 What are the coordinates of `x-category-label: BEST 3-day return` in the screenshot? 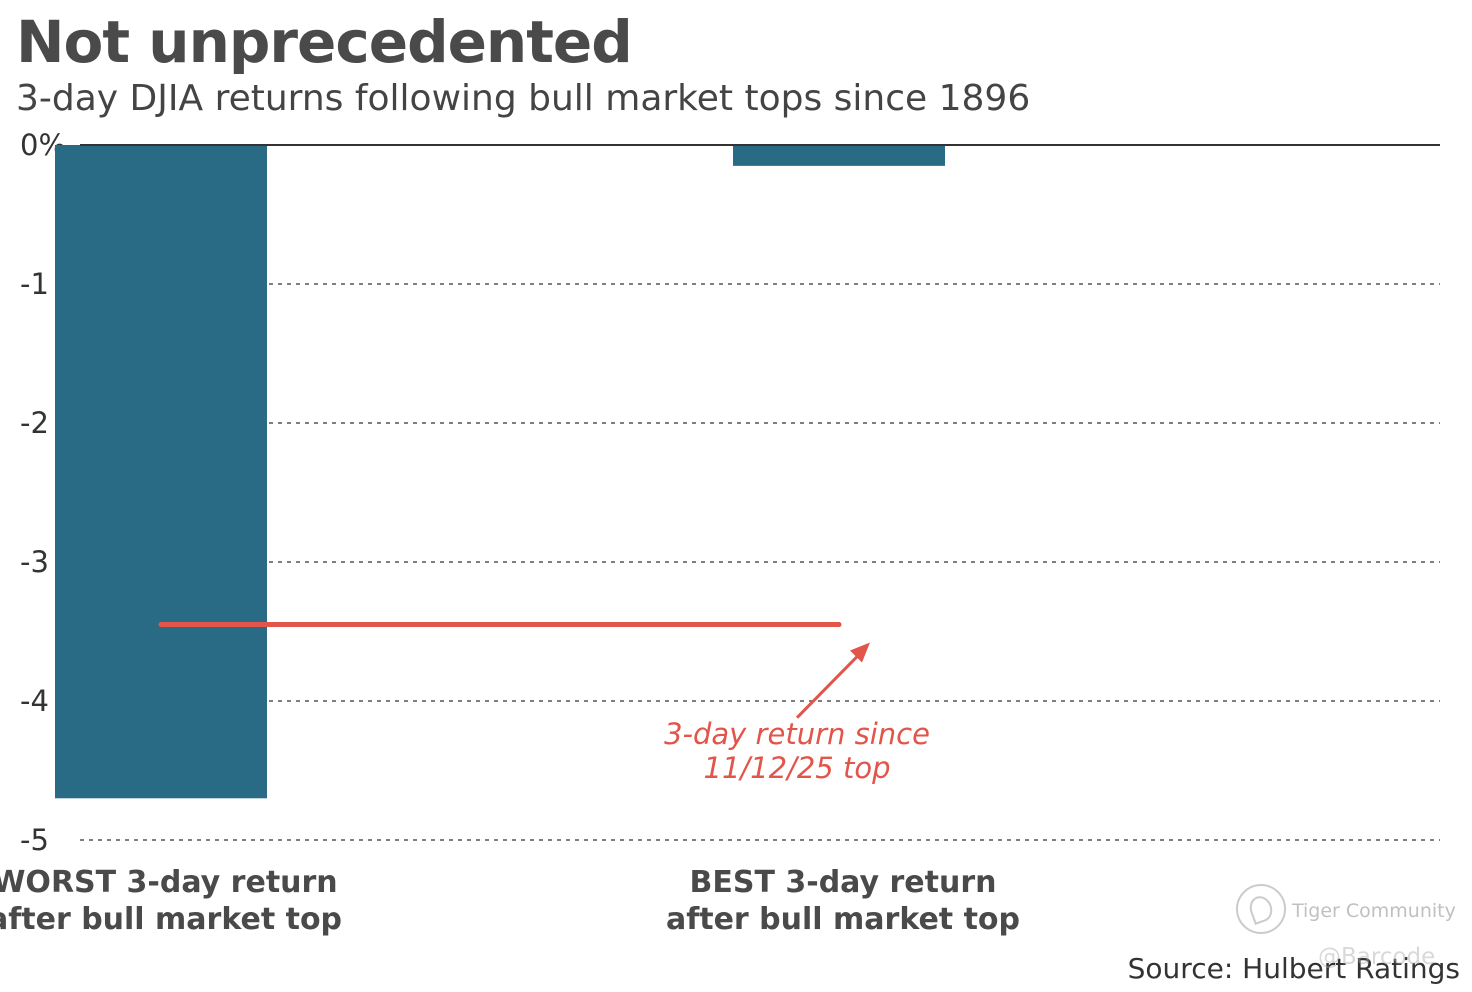 It's located at (843, 882).